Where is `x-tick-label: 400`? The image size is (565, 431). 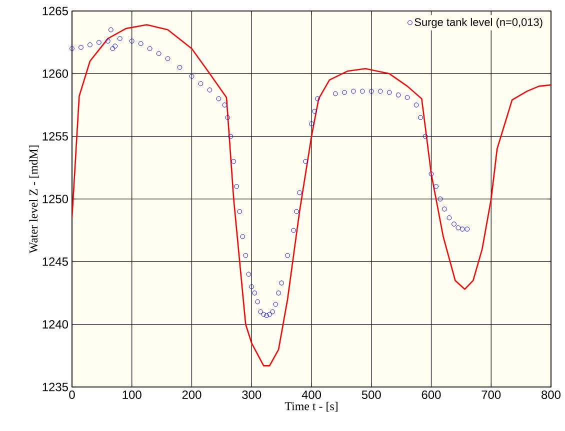 x-tick-label: 400 is located at coordinates (312, 394).